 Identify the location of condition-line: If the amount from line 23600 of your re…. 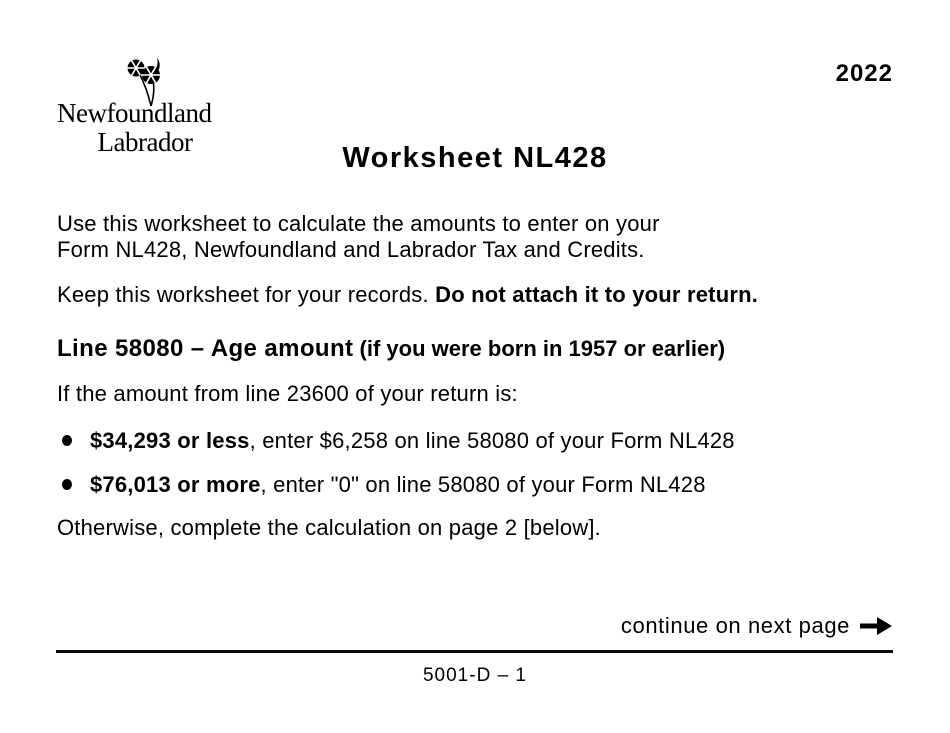
(287, 393).